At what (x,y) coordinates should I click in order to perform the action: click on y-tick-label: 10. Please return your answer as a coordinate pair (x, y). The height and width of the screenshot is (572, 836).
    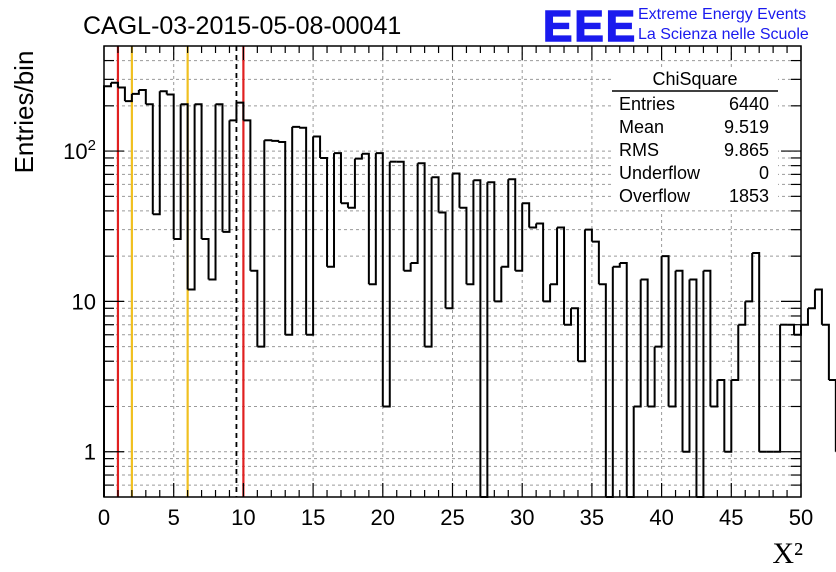
    Looking at the image, I should click on (84, 301).